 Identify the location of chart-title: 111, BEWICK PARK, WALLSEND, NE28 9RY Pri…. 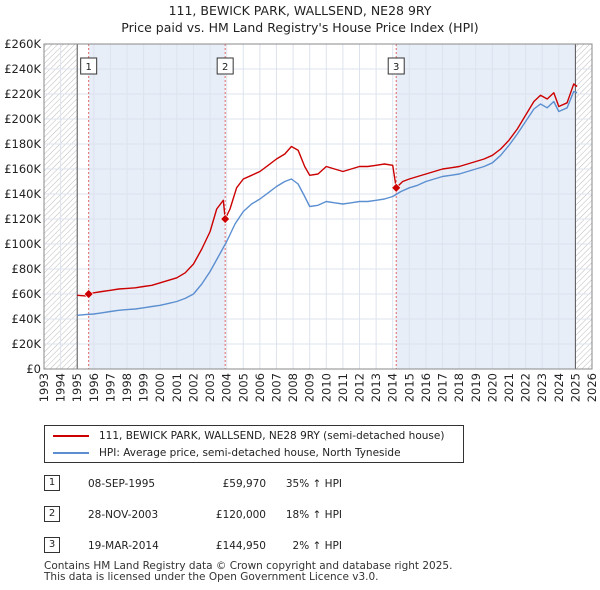
(300, 19).